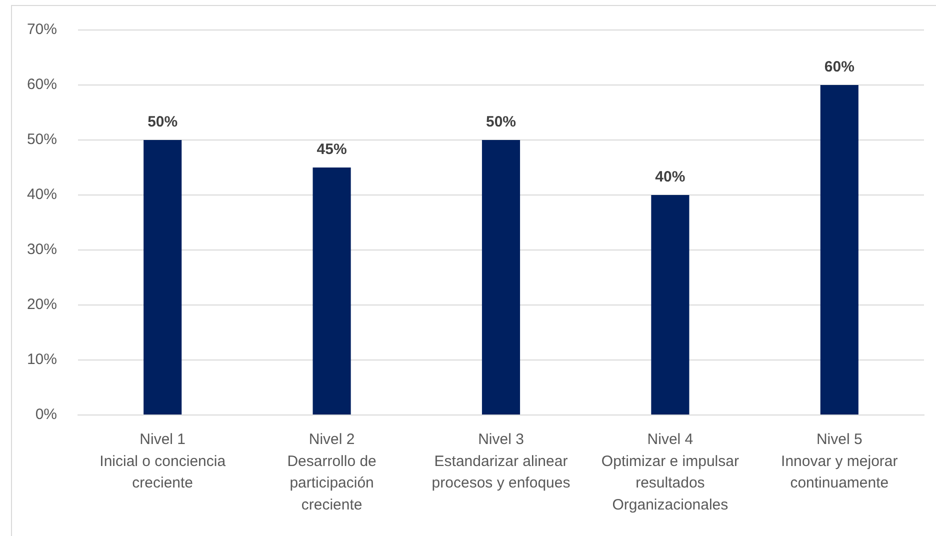  Describe the element at coordinates (839, 461) in the screenshot. I see `x-tick-label: Nivel 5 Innovar y mejorar continuamente` at that location.